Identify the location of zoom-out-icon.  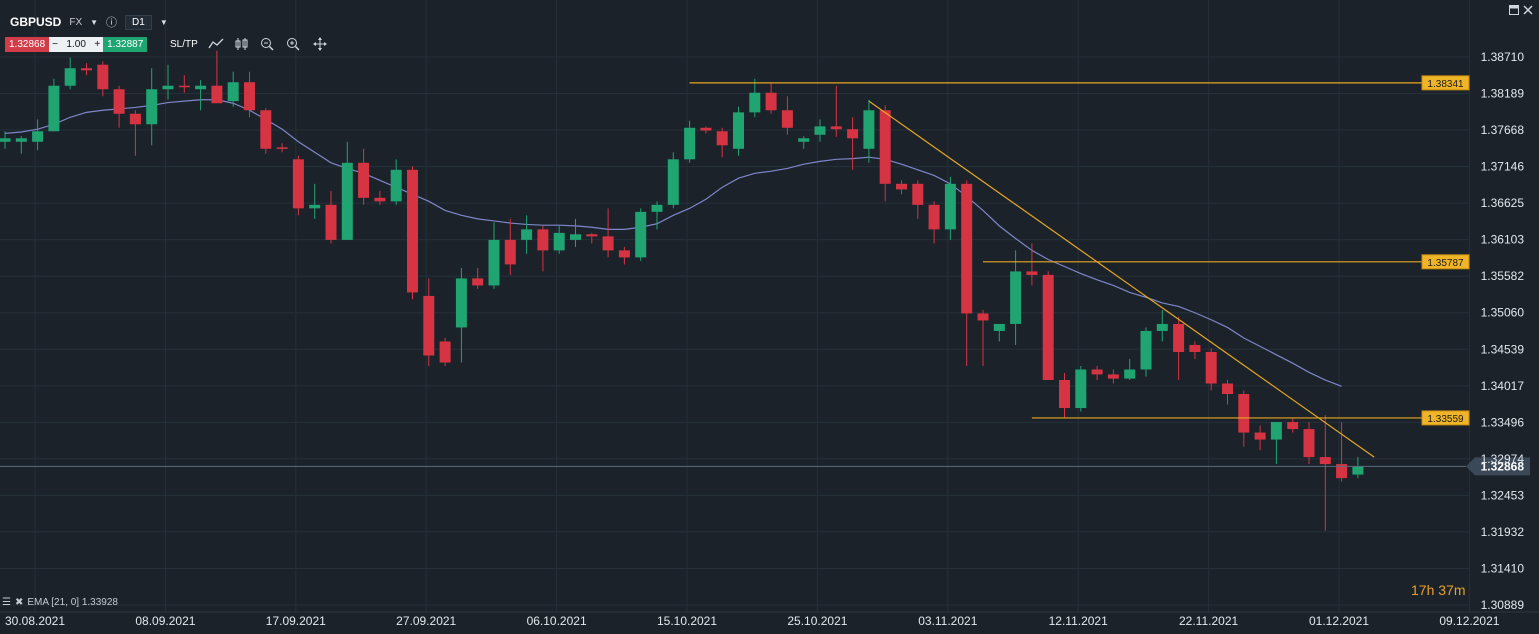
(268, 44).